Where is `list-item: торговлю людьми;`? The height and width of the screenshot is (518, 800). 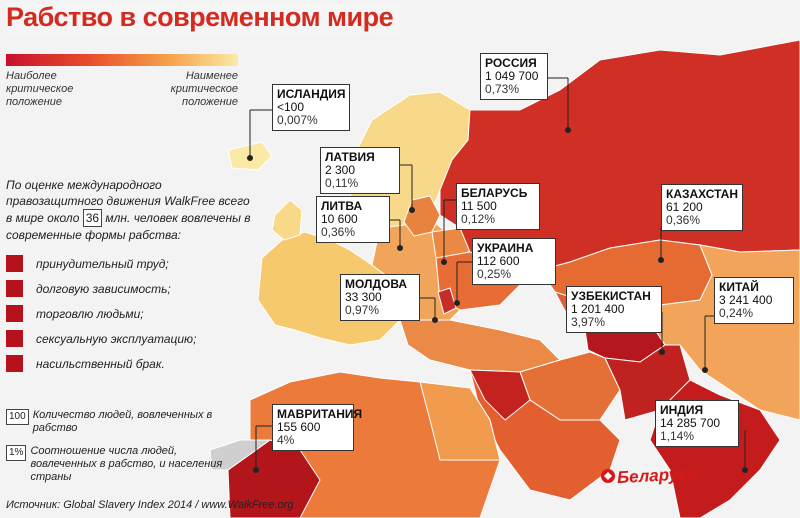 list-item: торговлю людьми; is located at coordinates (102, 313).